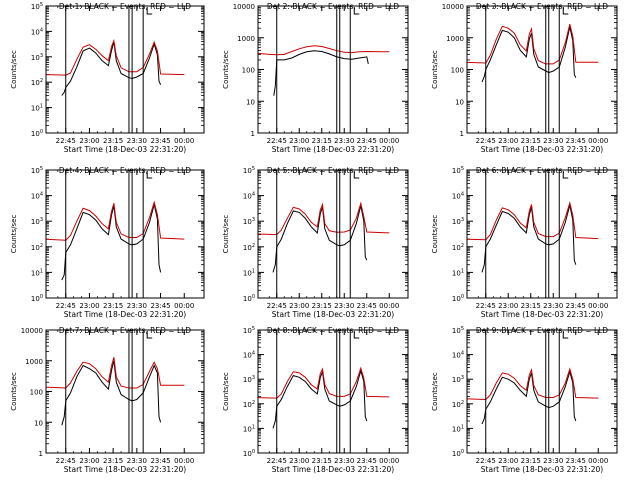 The image size is (640, 480). What do you see at coordinates (455, 39) in the screenshot?
I see `y-tick-label: 1000` at bounding box center [455, 39].